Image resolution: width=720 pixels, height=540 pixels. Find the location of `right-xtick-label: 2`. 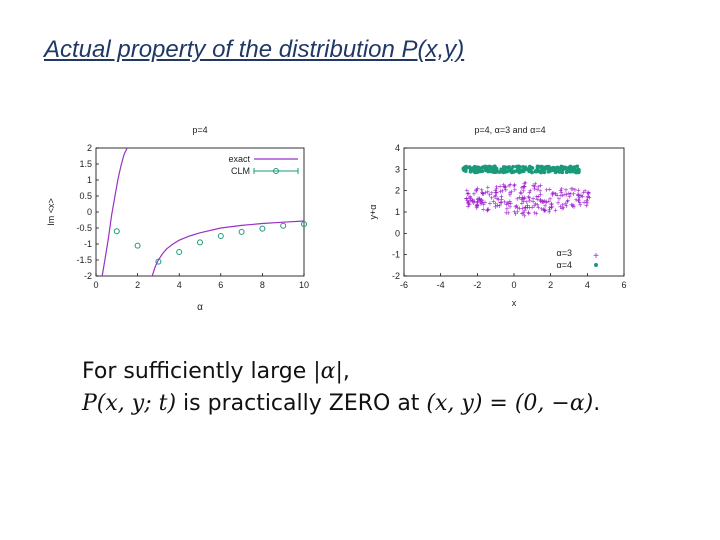

right-xtick-label: 2 is located at coordinates (550, 285).